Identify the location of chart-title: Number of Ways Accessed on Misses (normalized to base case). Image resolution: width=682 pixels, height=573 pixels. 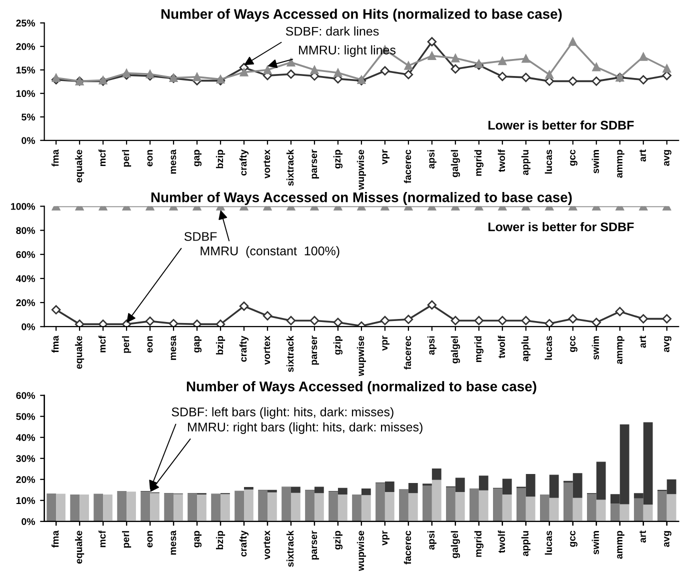
(361, 198).